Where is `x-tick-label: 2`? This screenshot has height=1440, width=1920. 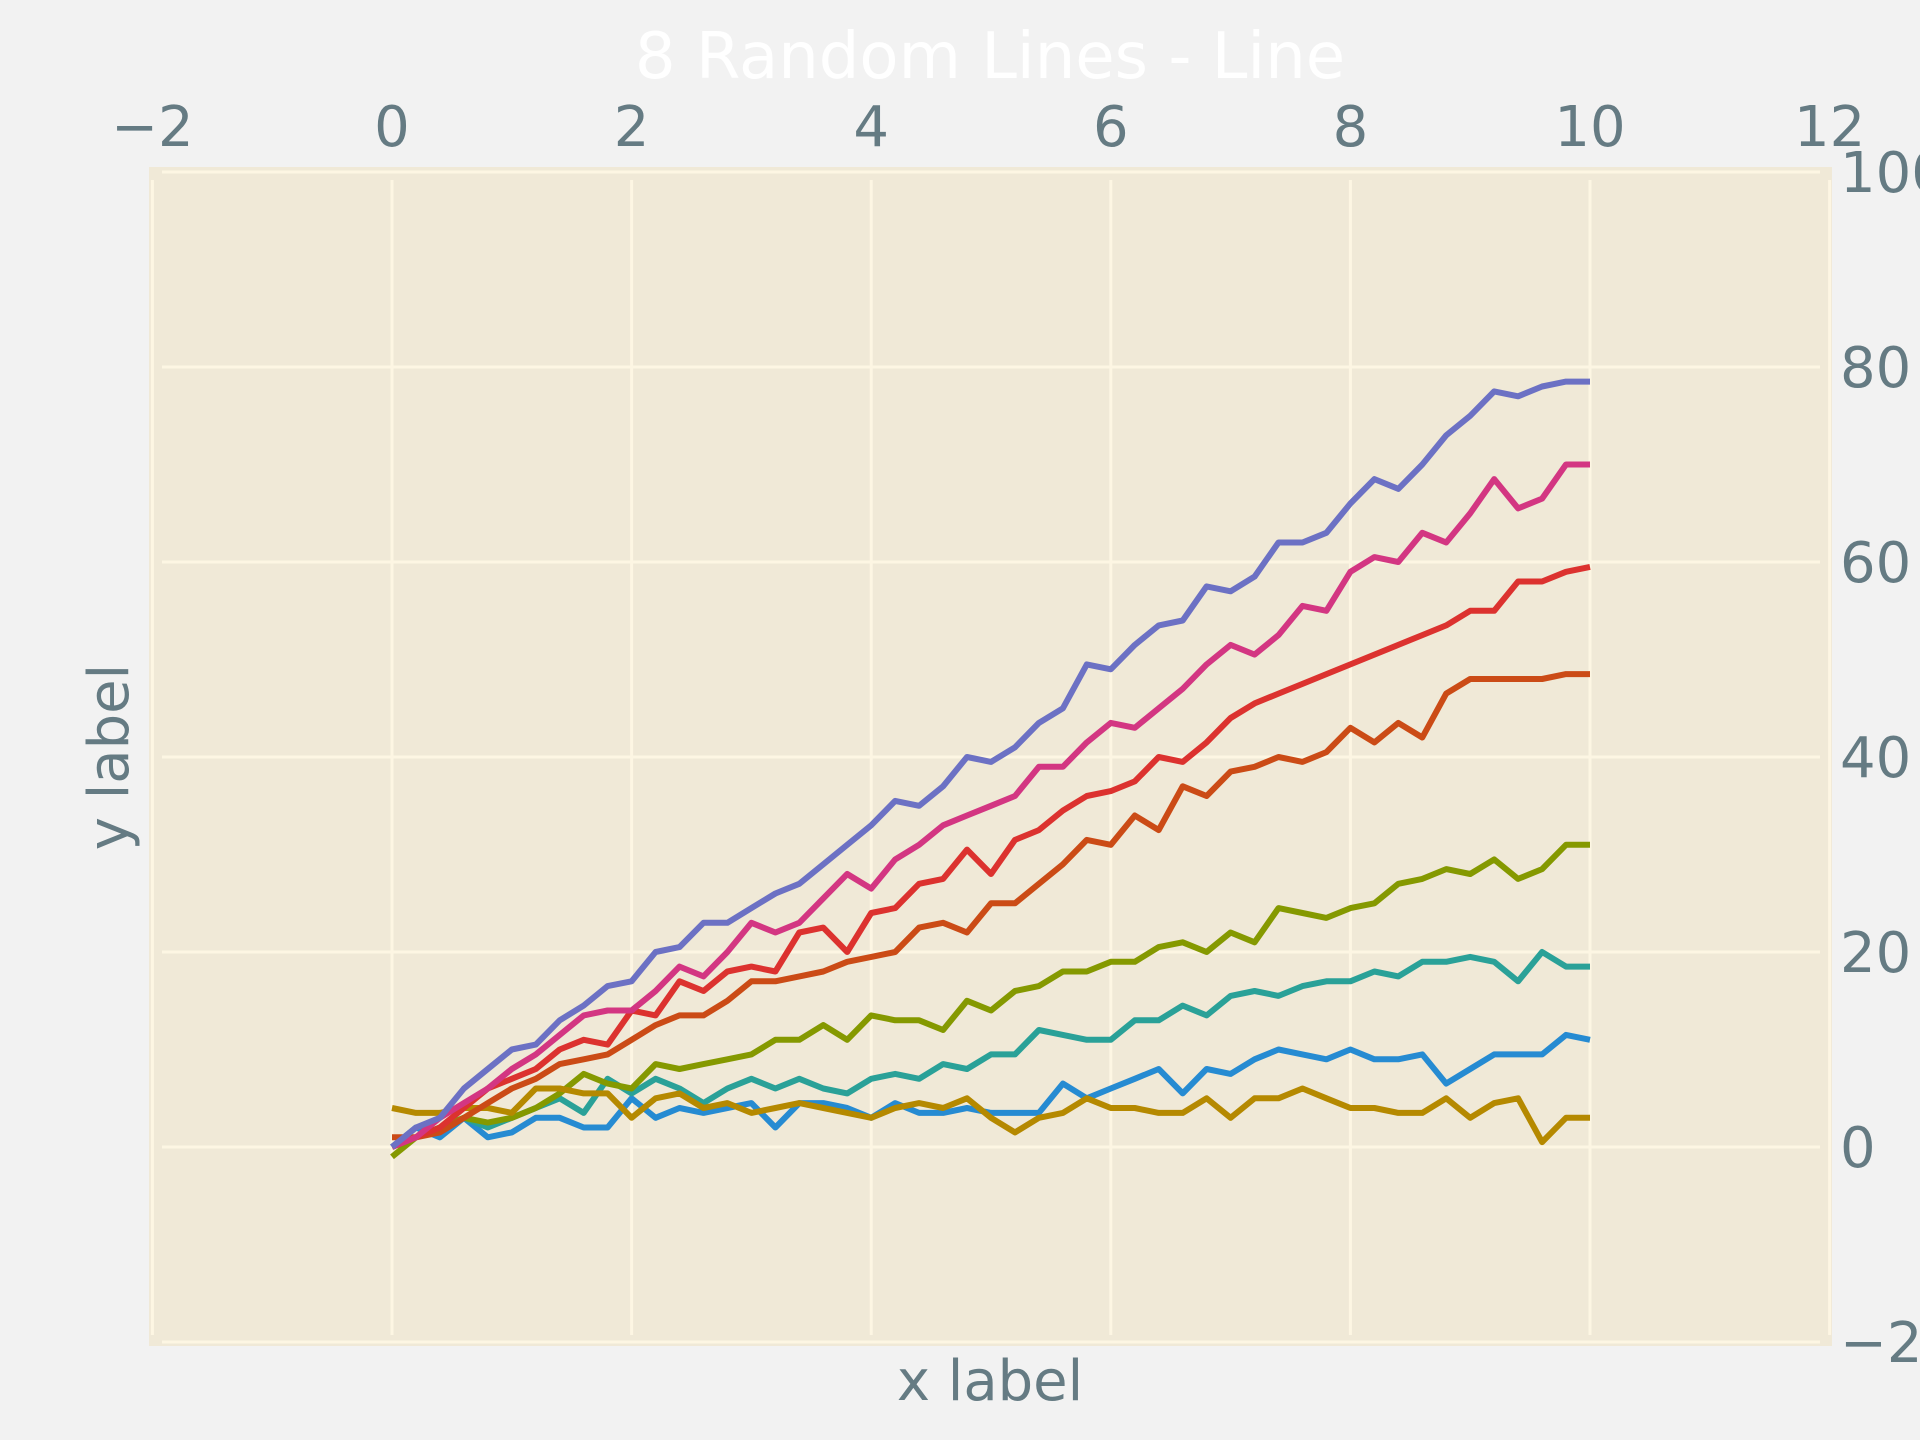 x-tick-label: 2 is located at coordinates (632, 127).